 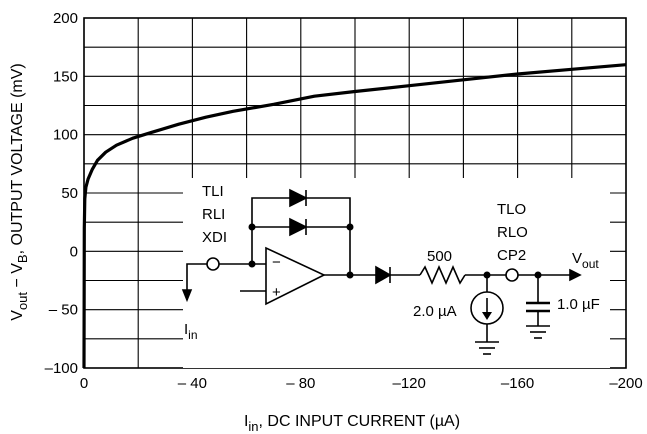 I want to click on input-label-1: TLI, so click(x=213, y=191).